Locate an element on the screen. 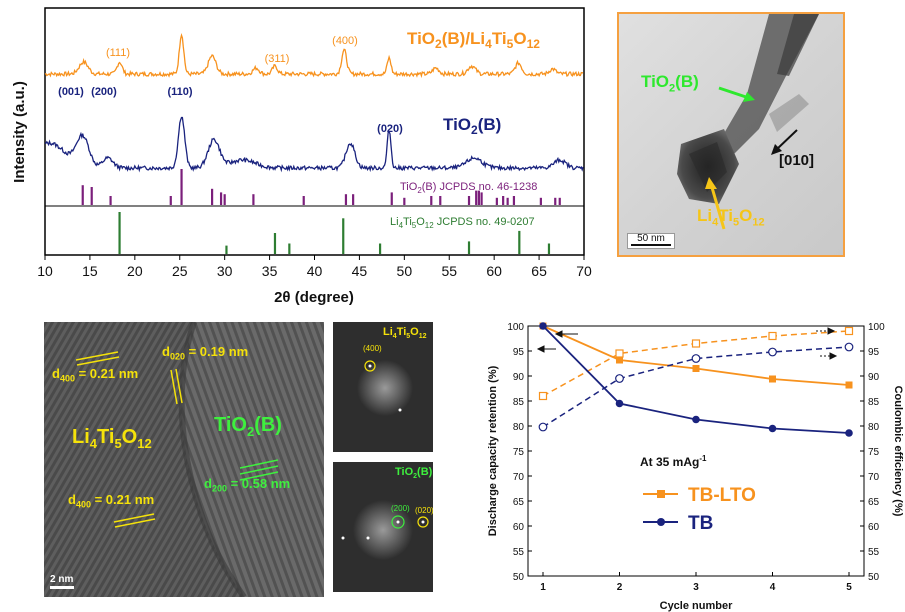 Image resolution: width=905 pixels, height=612 pixels. peak-label-110: (110) is located at coordinates (179, 92).